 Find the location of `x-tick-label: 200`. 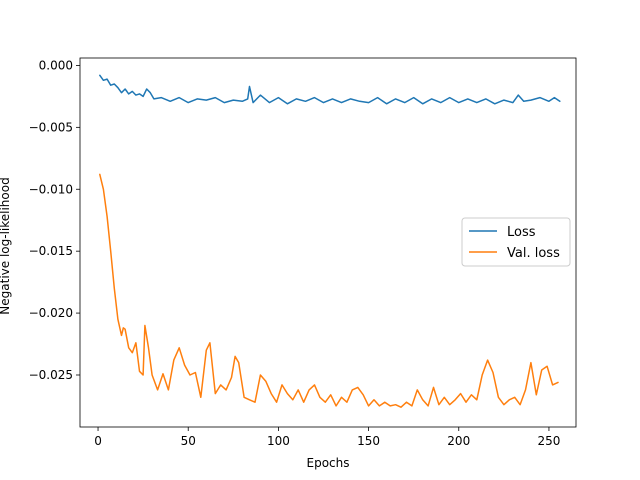

x-tick-label: 200 is located at coordinates (458, 441).